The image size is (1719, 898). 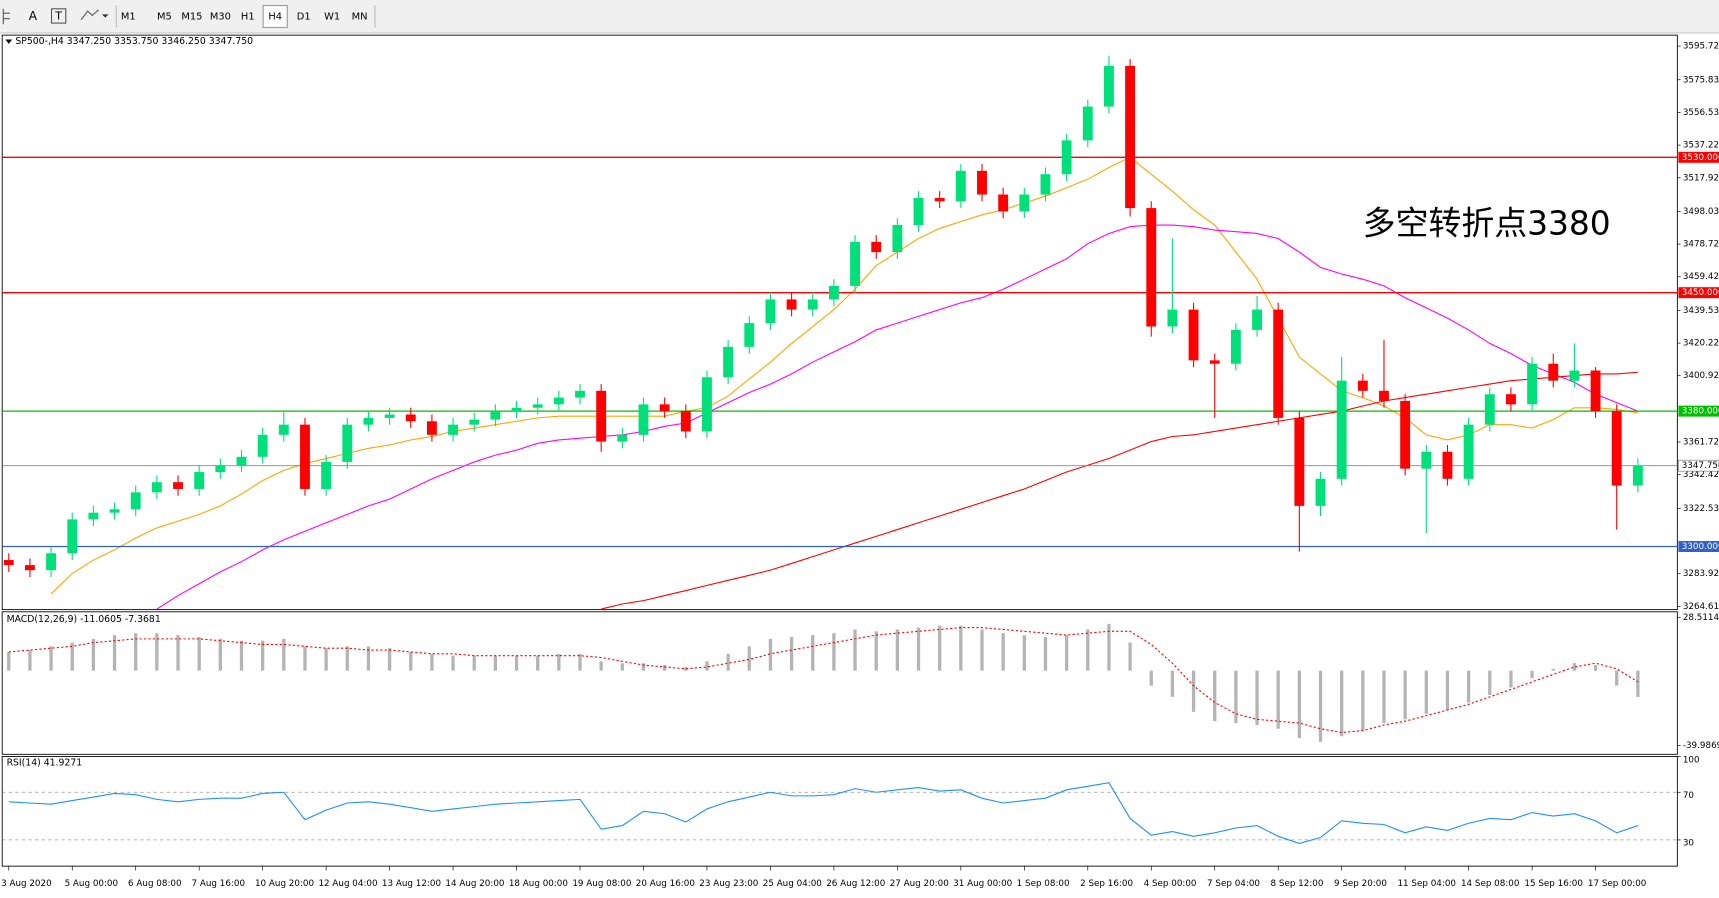 What do you see at coordinates (1701, 574) in the screenshot?
I see `y-tick-label: 3283.920` at bounding box center [1701, 574].